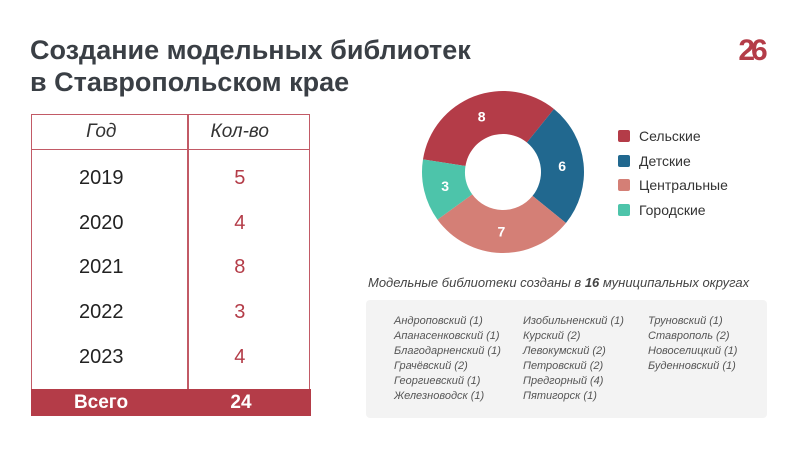 The height and width of the screenshot is (452, 800). Describe the element at coordinates (685, 321) in the screenshot. I see `district-item: Труновский (1)` at that location.